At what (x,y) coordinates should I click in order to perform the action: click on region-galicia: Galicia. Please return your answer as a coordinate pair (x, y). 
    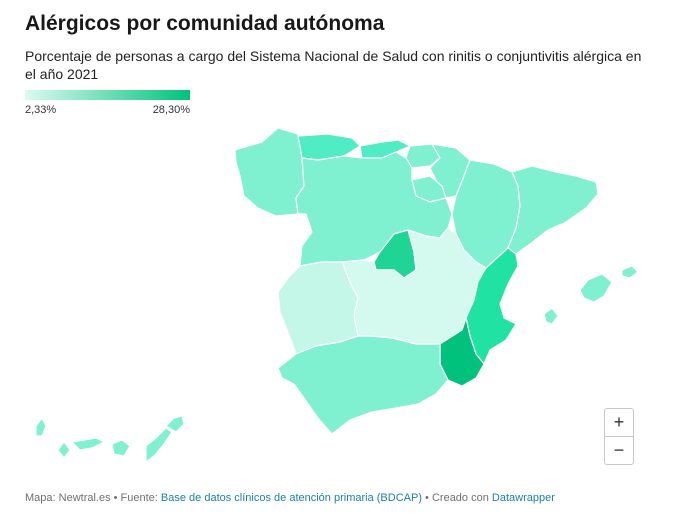
    Looking at the image, I should click on (269, 172).